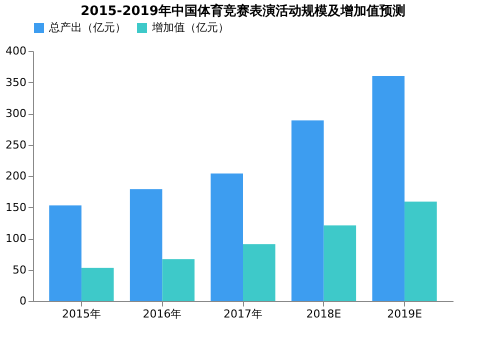  Describe the element at coordinates (324, 314) in the screenshot. I see `x-tick-label: 2018E` at that location.